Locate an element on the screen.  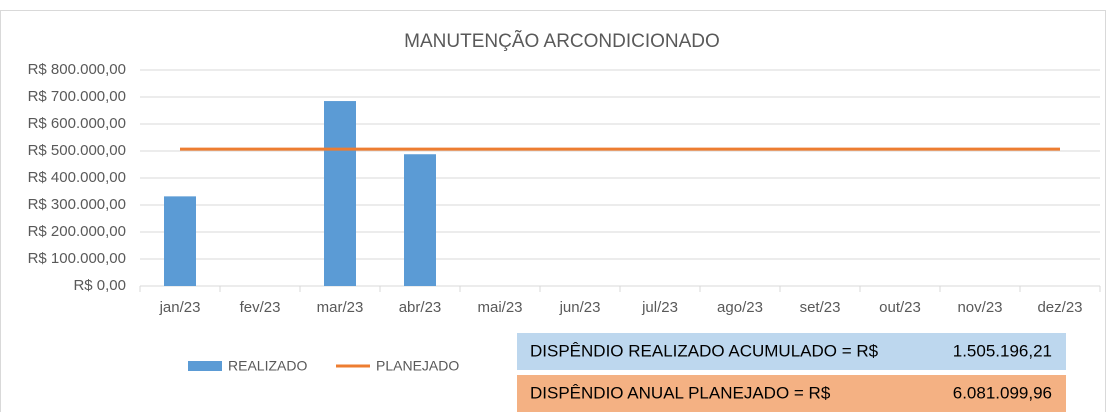
x-tick-label: nov/23 is located at coordinates (979, 307).